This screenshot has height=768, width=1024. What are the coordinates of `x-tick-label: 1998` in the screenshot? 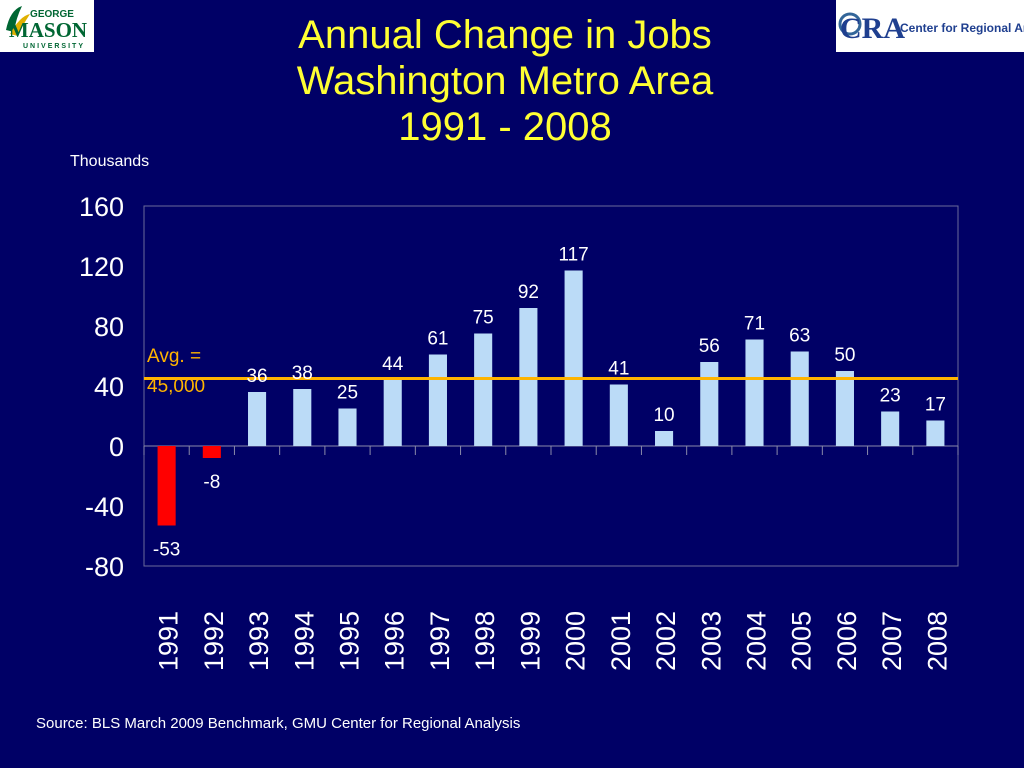 It's located at (485, 641).